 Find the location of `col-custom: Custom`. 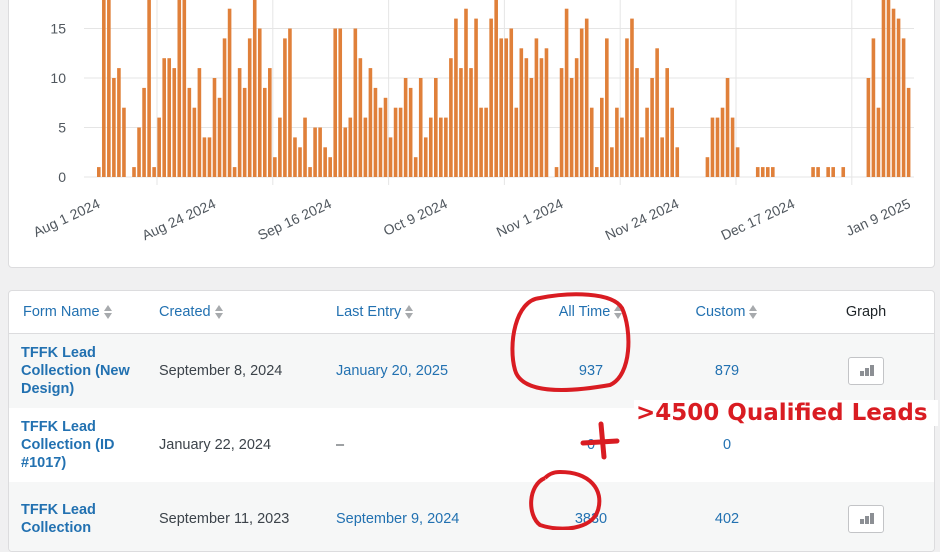

col-custom: Custom is located at coordinates (727, 312).